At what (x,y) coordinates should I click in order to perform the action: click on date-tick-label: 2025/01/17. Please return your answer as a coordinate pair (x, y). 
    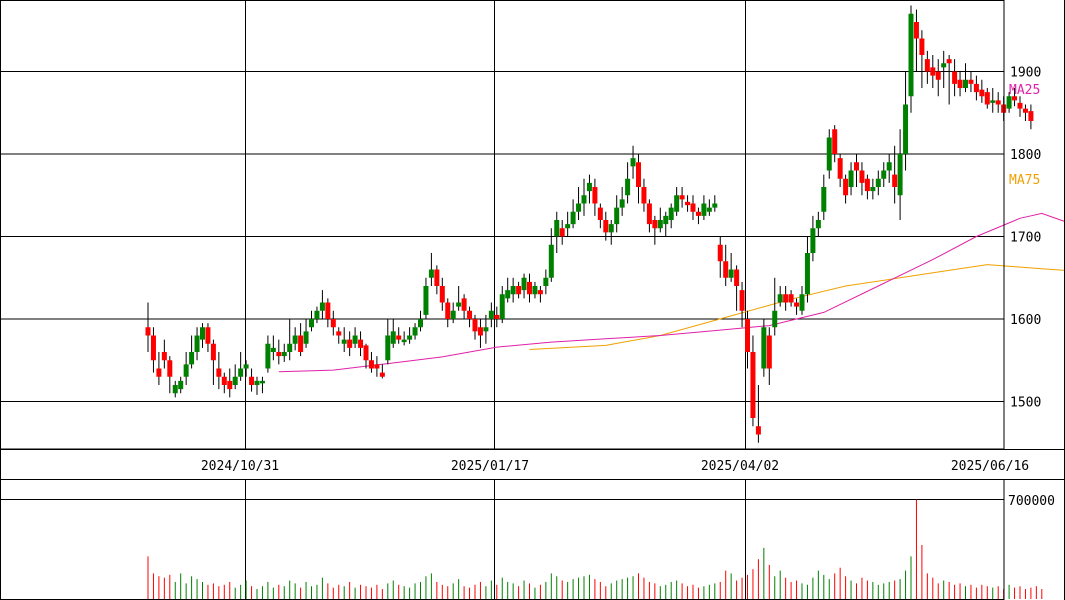
    Looking at the image, I should click on (490, 466).